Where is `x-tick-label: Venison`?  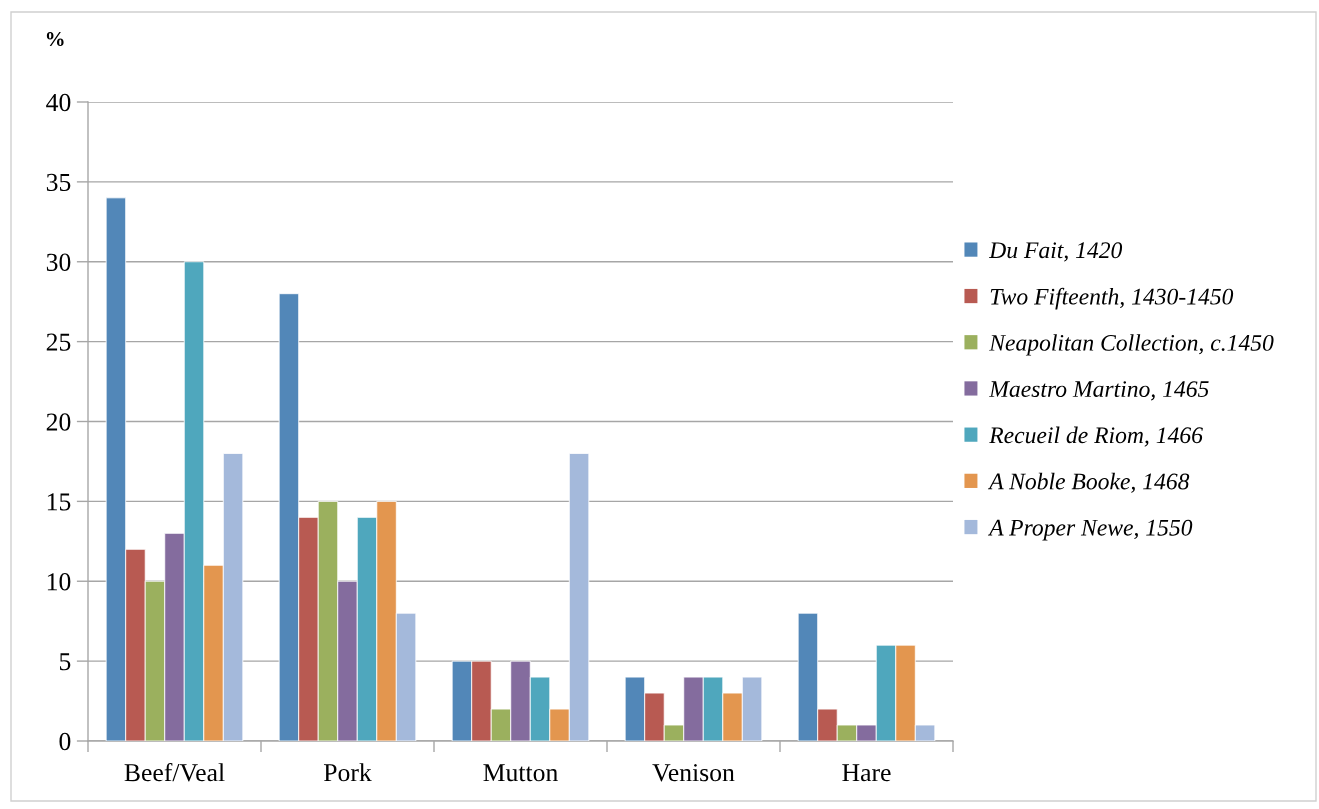 x-tick-label: Venison is located at coordinates (693, 773).